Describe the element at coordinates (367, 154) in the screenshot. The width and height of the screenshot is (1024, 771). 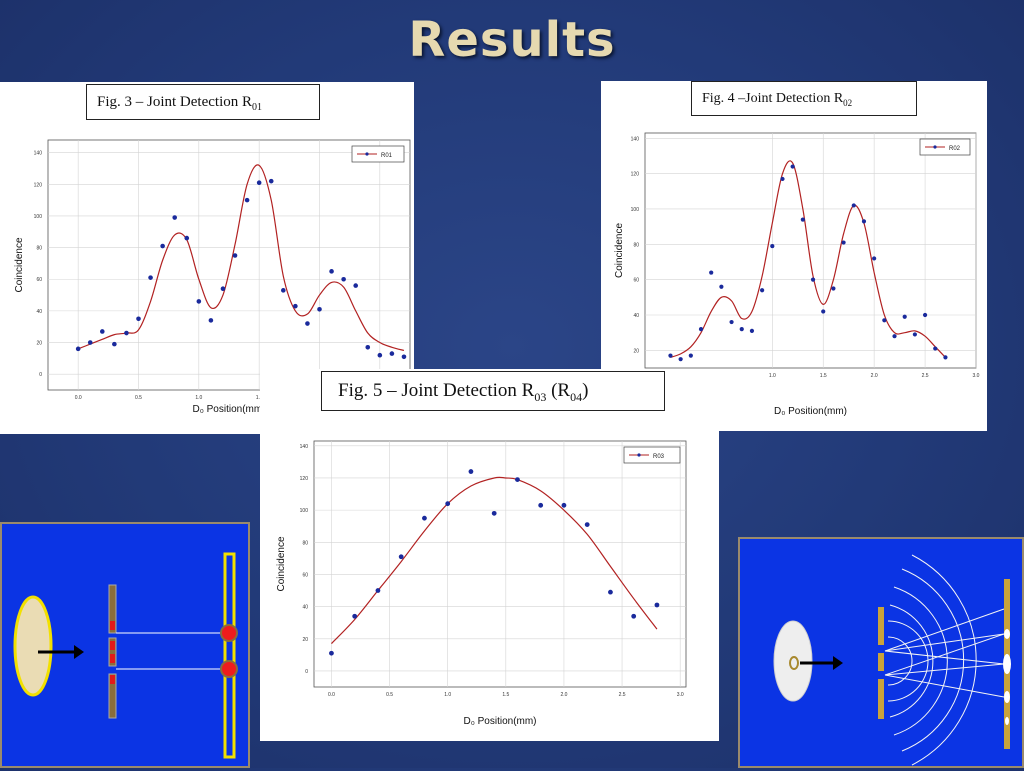
I see `fig3-legend-marker` at that location.